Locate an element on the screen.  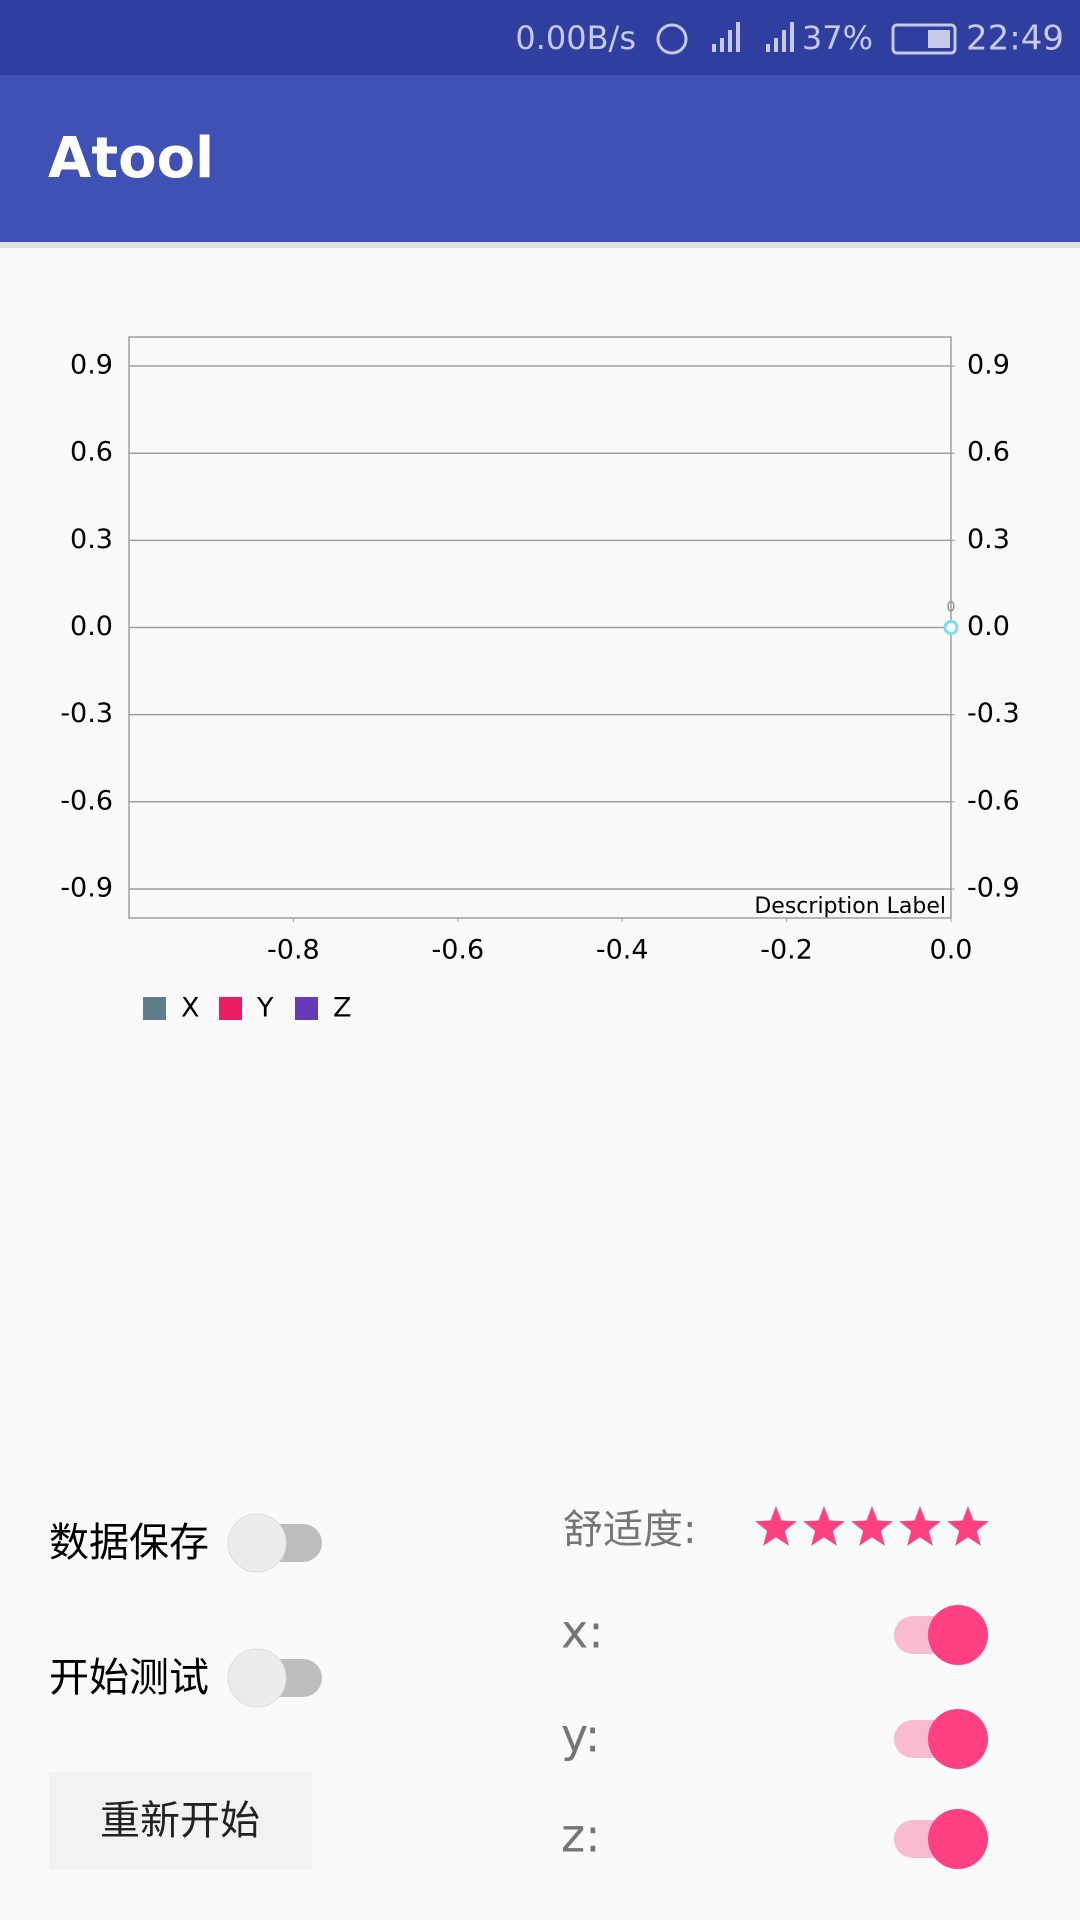
battery-level is located at coordinates (939, 39).